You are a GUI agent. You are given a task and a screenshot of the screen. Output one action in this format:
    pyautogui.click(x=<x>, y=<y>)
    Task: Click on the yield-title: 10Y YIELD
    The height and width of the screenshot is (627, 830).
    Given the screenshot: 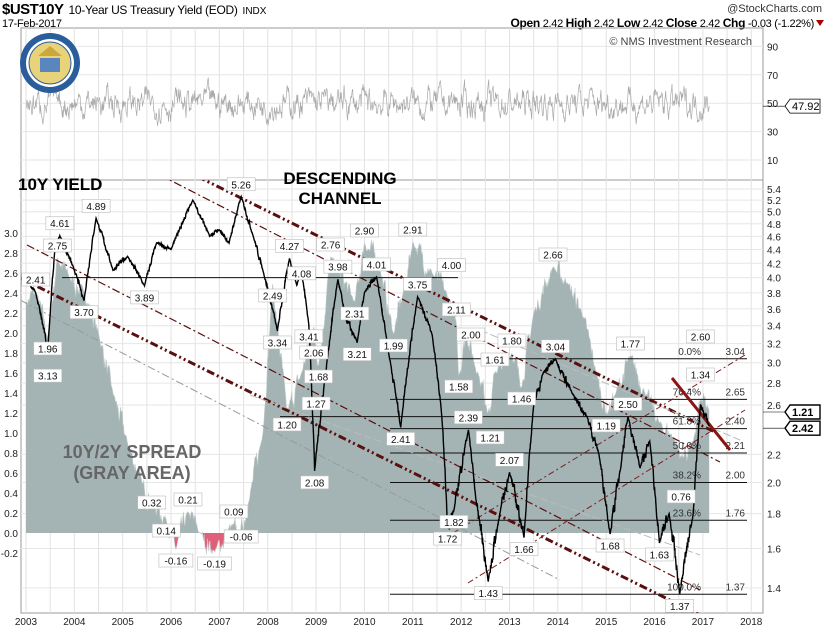 What is the action you would take?
    pyautogui.click(x=60, y=184)
    